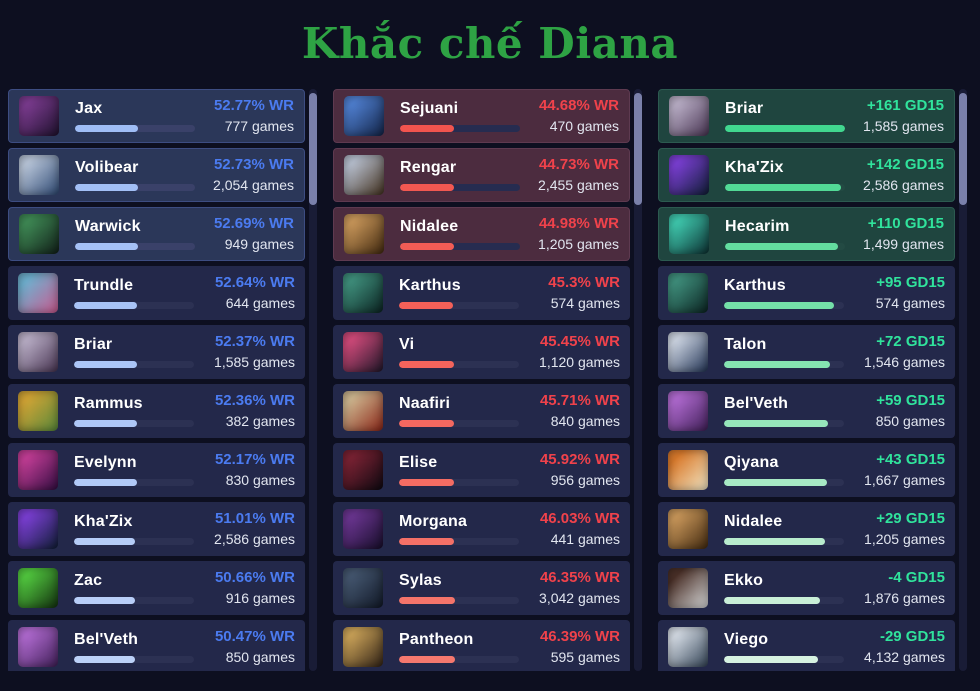 The image size is (980, 691). I want to click on champion-name: Bel'Veth, so click(106, 639).